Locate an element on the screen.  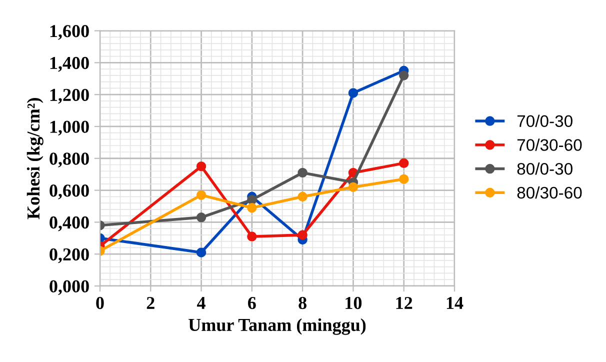
y-tick-label: 0,600 is located at coordinates (69, 192).